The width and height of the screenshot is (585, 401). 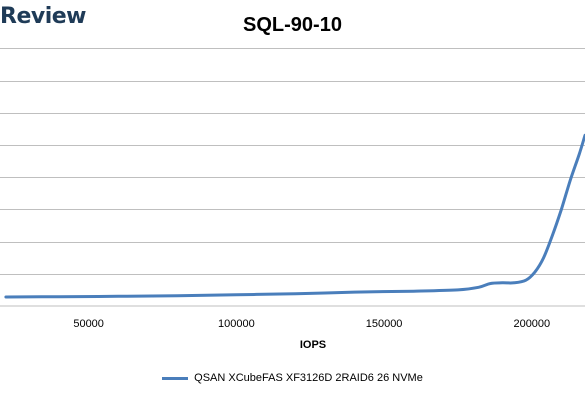 I want to click on x-axis-label: IOPS, so click(x=313, y=345).